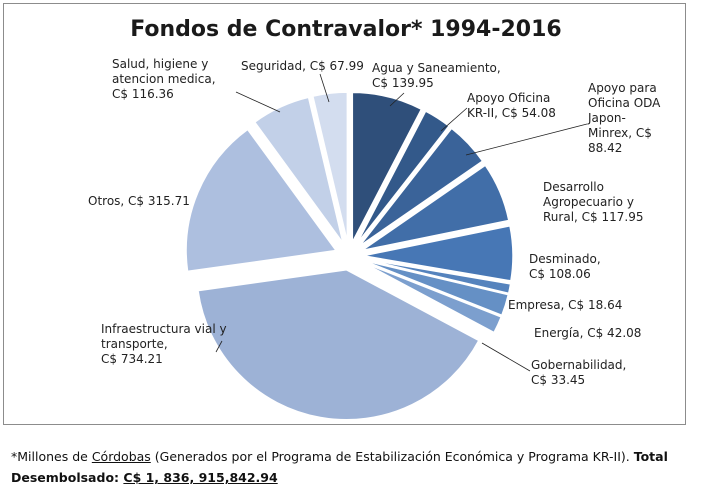 The height and width of the screenshot is (492, 708). I want to click on pie-slice-gobernabilidad, so click(432, 297).